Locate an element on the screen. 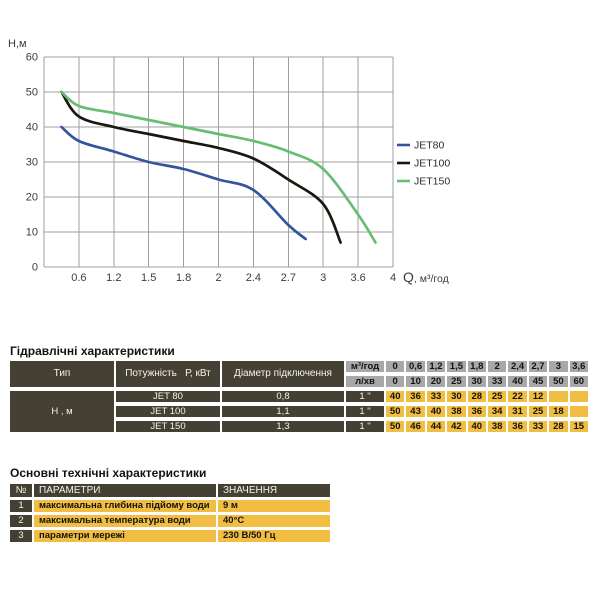 The height and width of the screenshot is (600, 600). curve-jet100 is located at coordinates (201, 167).